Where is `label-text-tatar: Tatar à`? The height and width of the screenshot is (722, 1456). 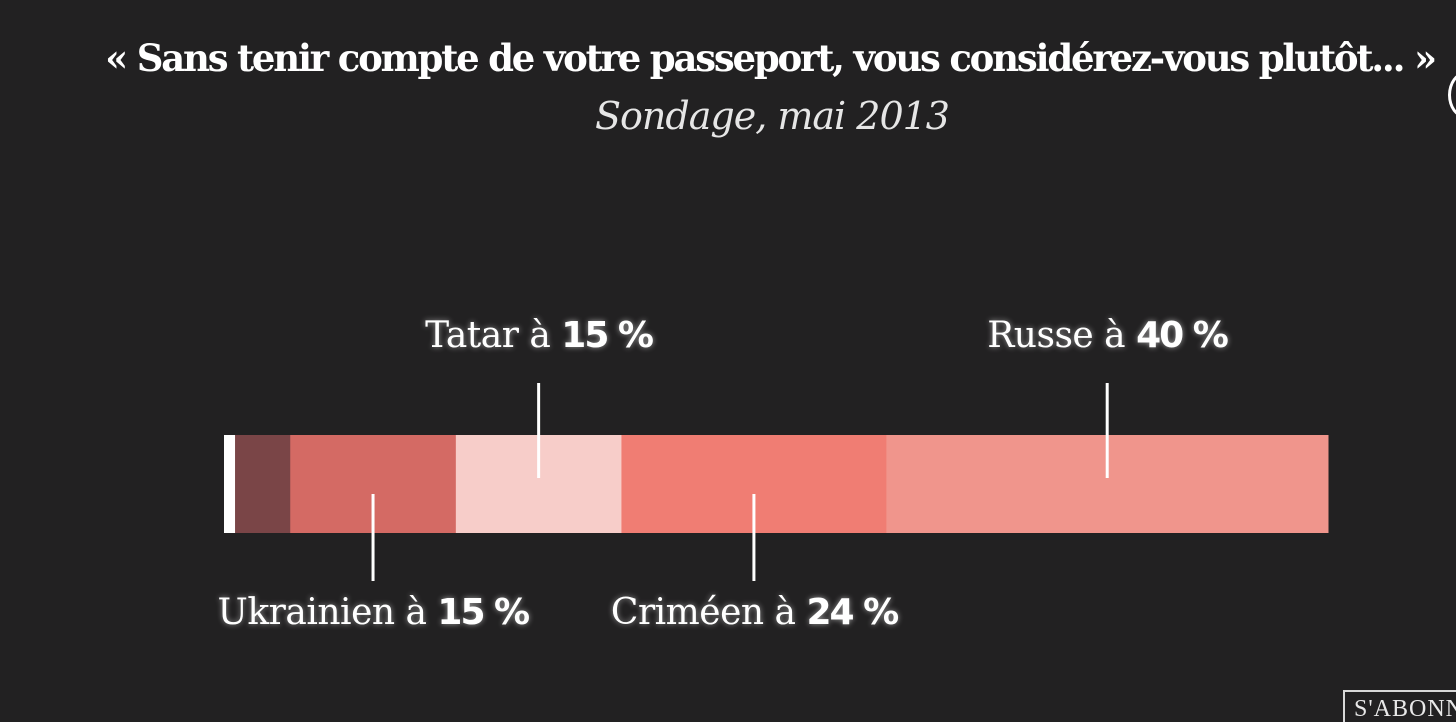
label-text-tatar: Tatar à is located at coordinates (493, 335).